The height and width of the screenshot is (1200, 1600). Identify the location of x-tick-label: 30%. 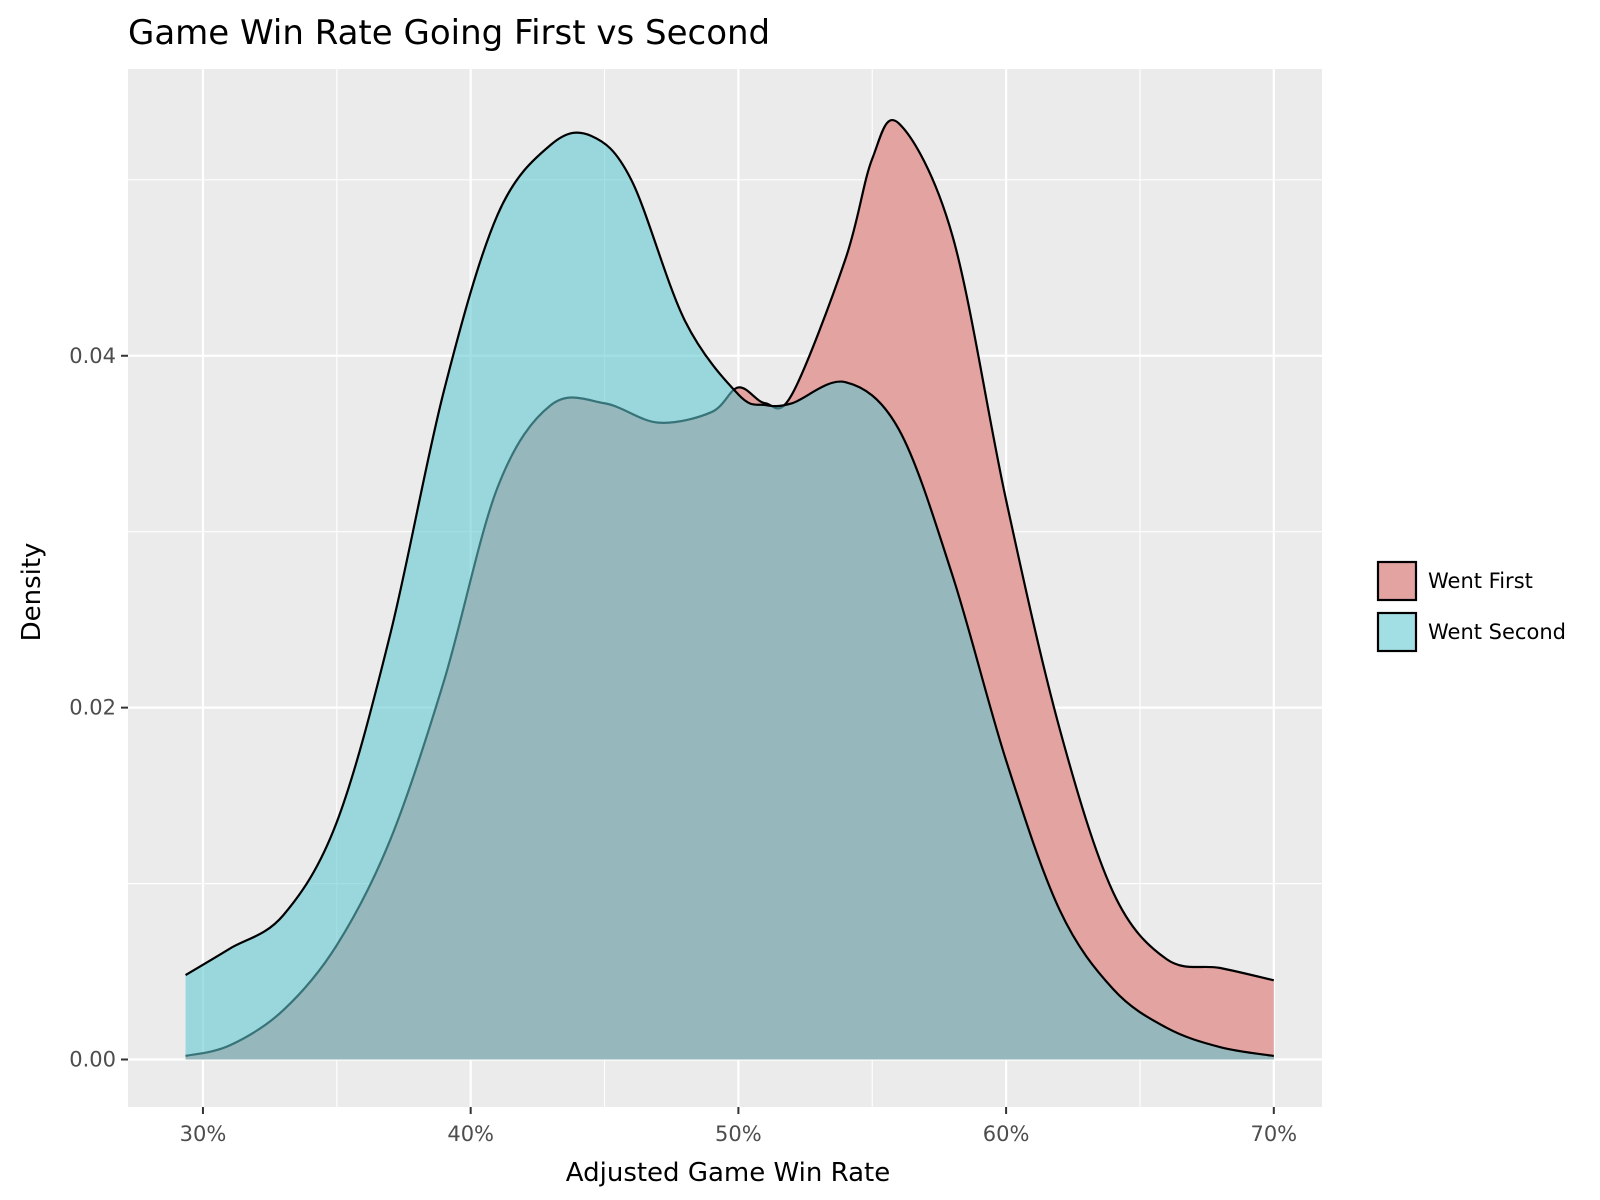
(203, 1134).